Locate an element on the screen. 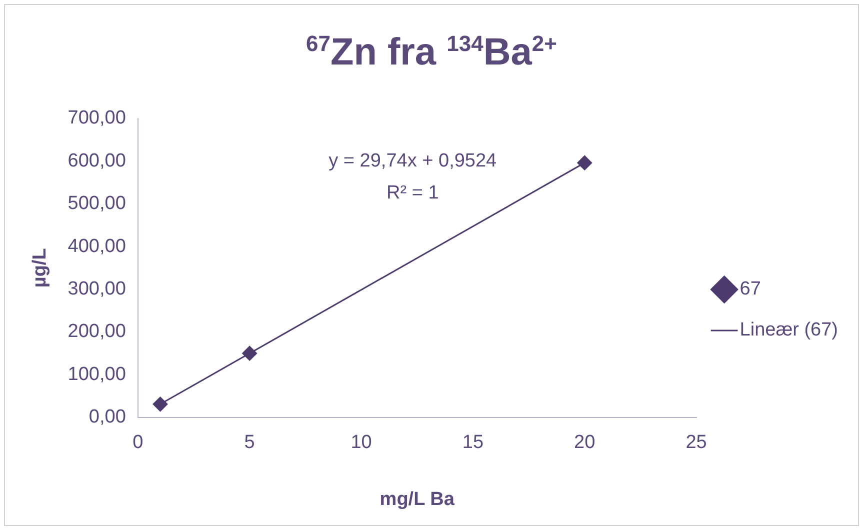 The image size is (861, 530). y-tick-label: 300,00 is located at coordinates (97, 289).